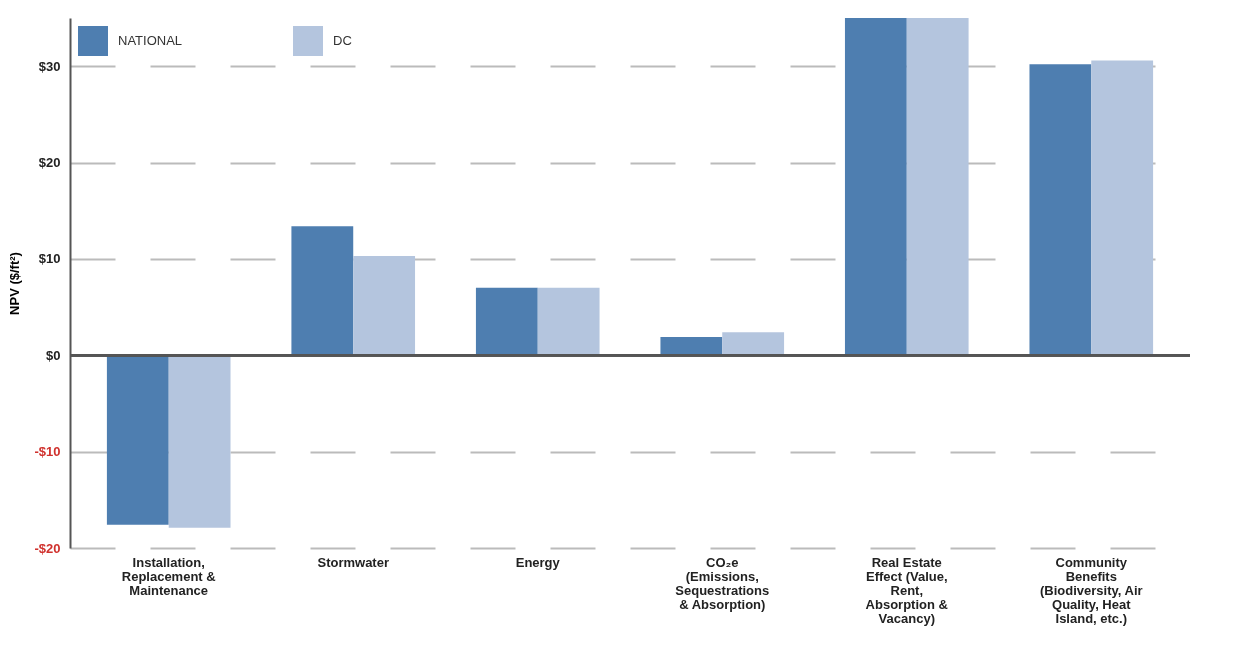  Describe the element at coordinates (47, 452) in the screenshot. I see `y-tick-label: -$10` at that location.